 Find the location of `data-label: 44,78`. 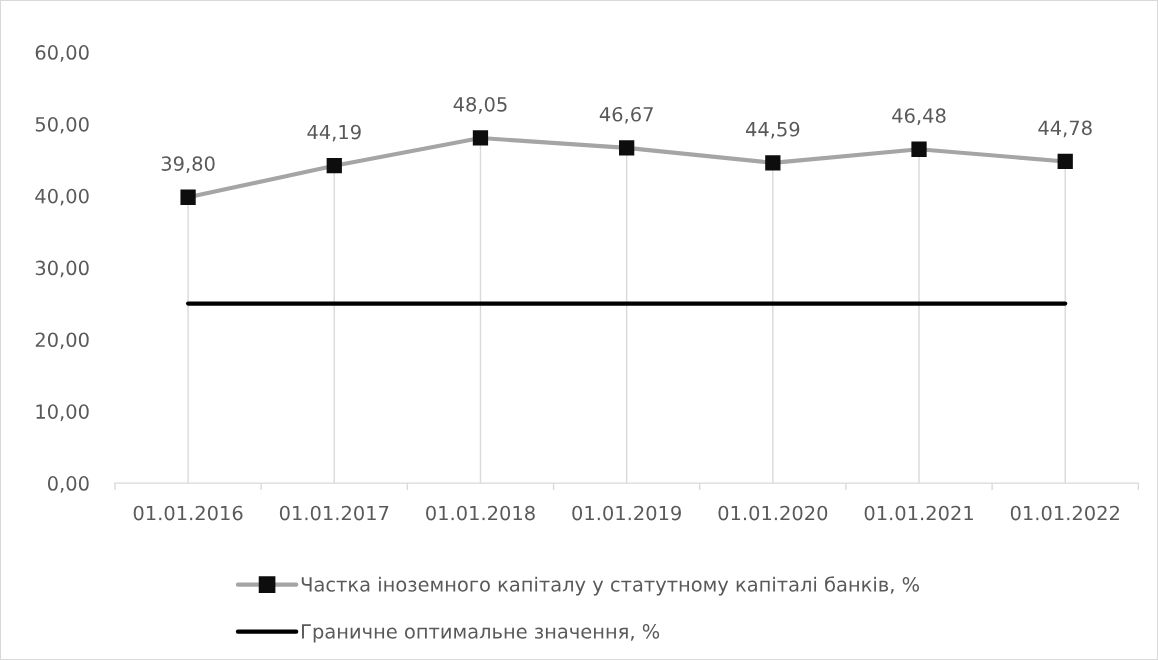

data-label: 44,78 is located at coordinates (1065, 129).